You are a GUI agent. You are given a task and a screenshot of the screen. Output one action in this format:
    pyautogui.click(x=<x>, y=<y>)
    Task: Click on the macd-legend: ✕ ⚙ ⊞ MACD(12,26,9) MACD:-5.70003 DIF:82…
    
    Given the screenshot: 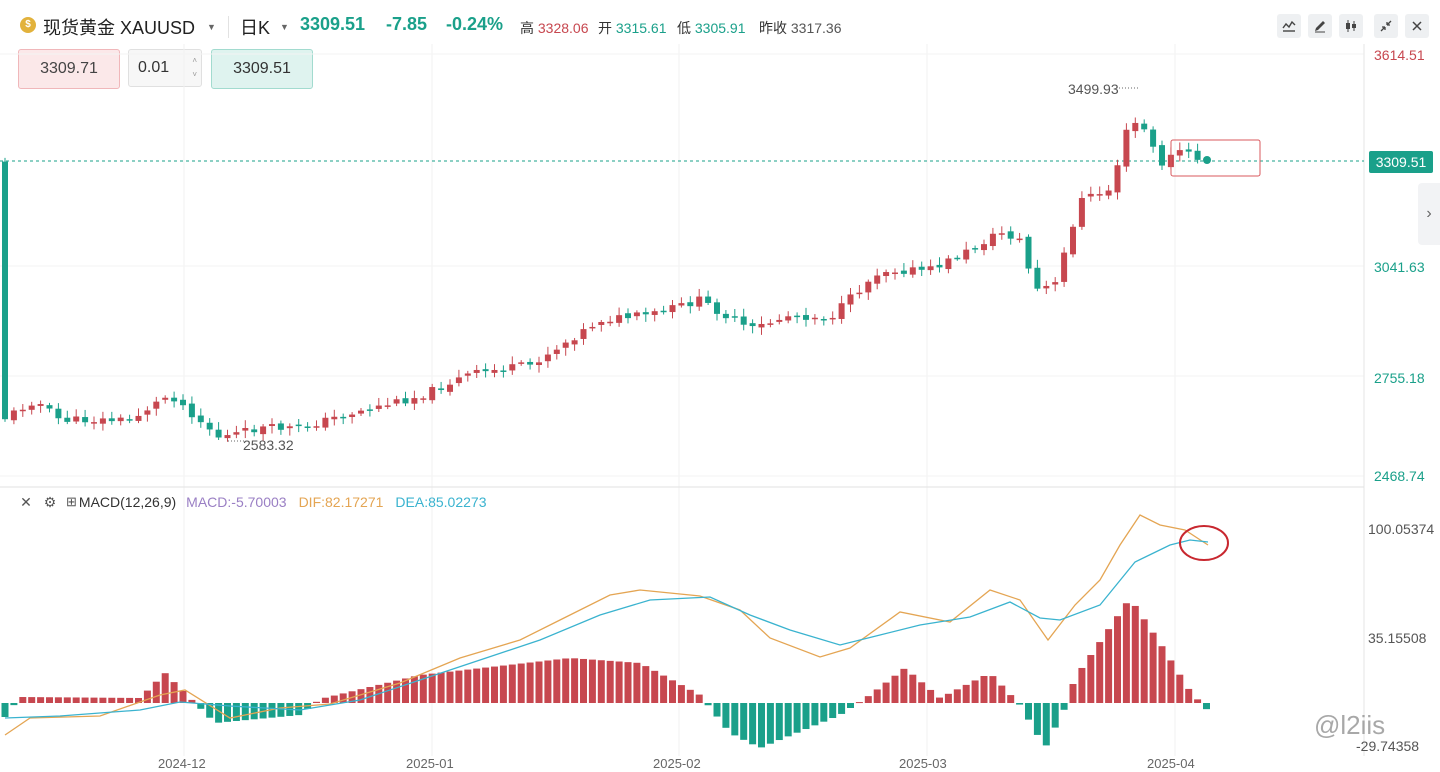 What is the action you would take?
    pyautogui.click(x=255, y=502)
    